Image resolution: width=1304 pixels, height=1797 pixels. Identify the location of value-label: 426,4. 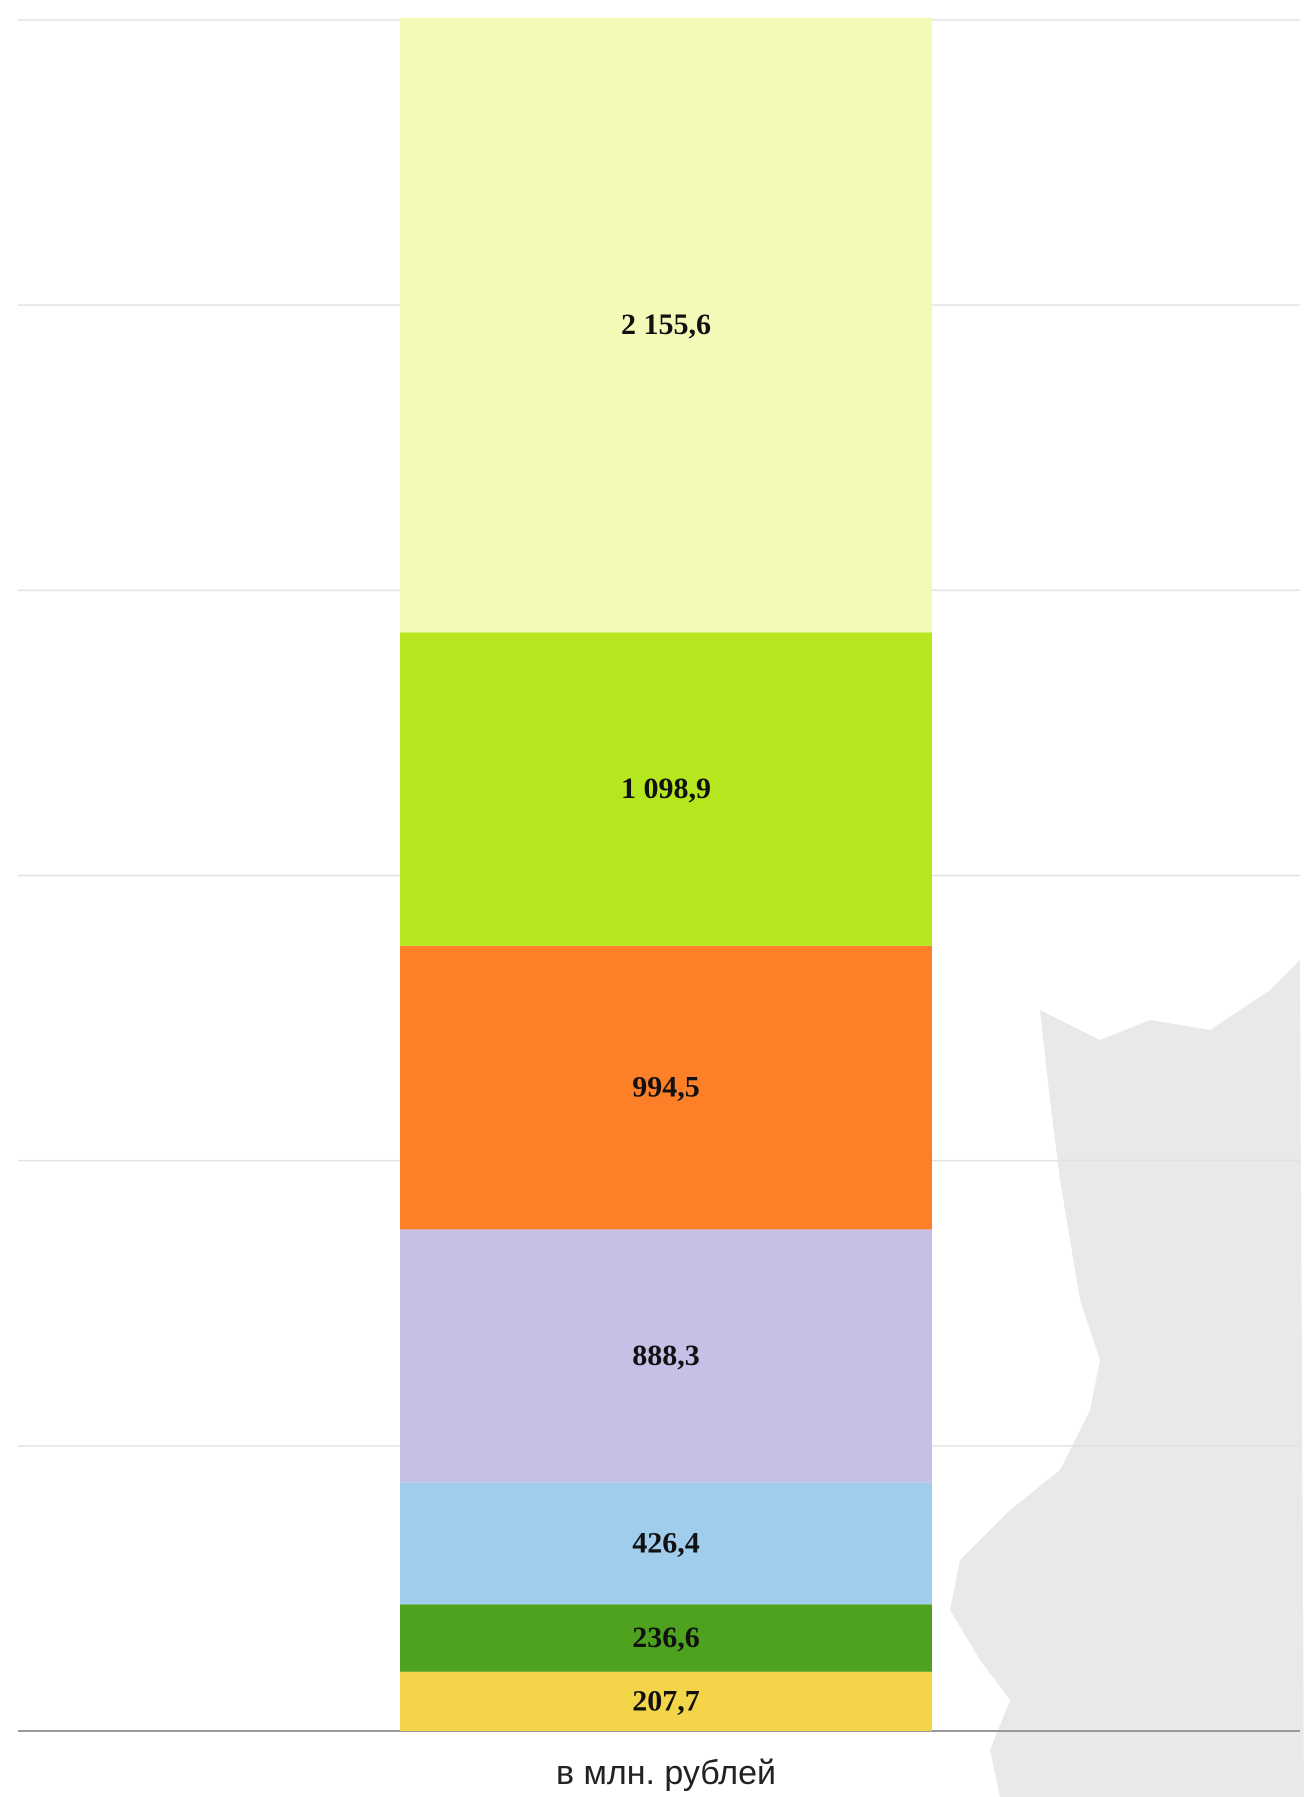
(666, 1542).